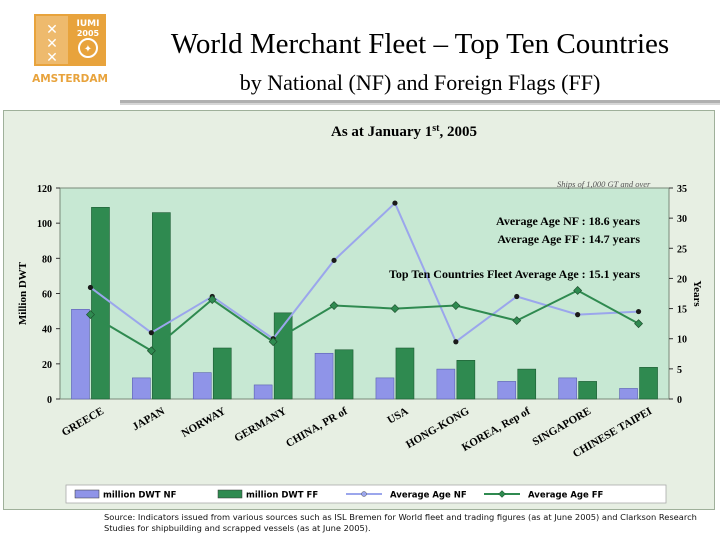 This screenshot has height=540, width=720. I want to click on category-label: USA, so click(397, 415).